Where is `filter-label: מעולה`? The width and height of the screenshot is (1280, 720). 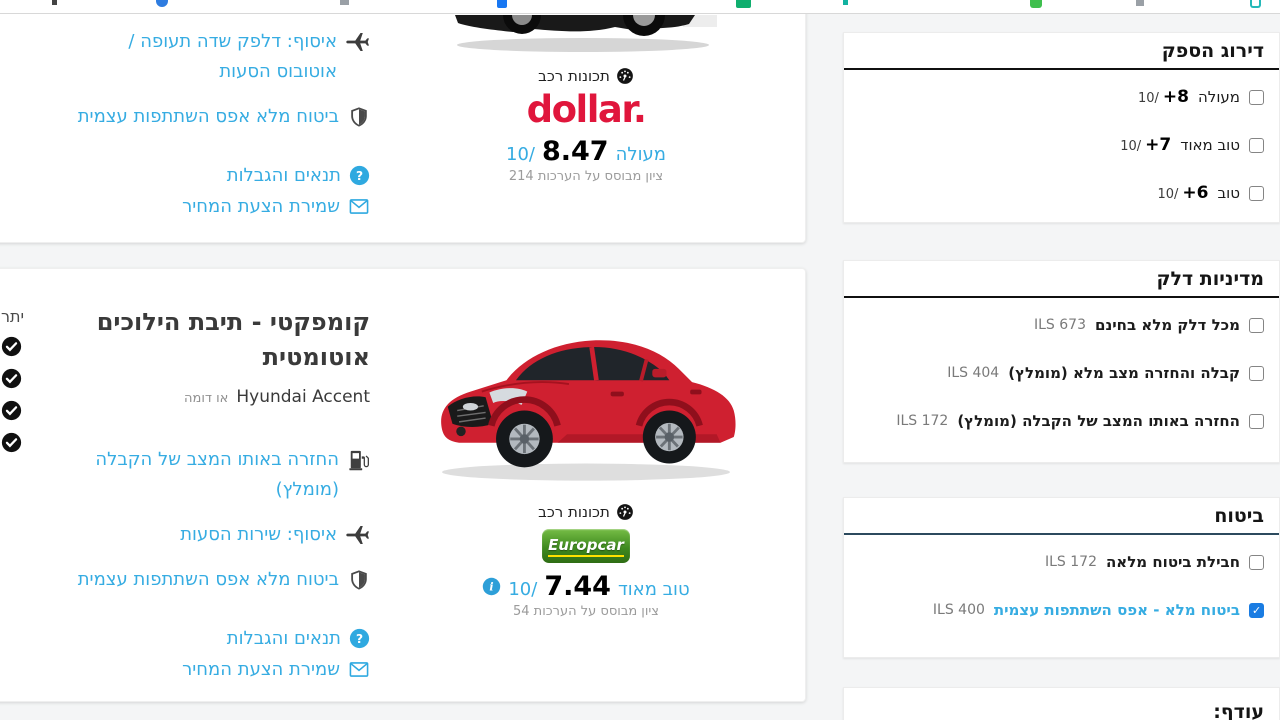
filter-label: מעולה is located at coordinates (1219, 97).